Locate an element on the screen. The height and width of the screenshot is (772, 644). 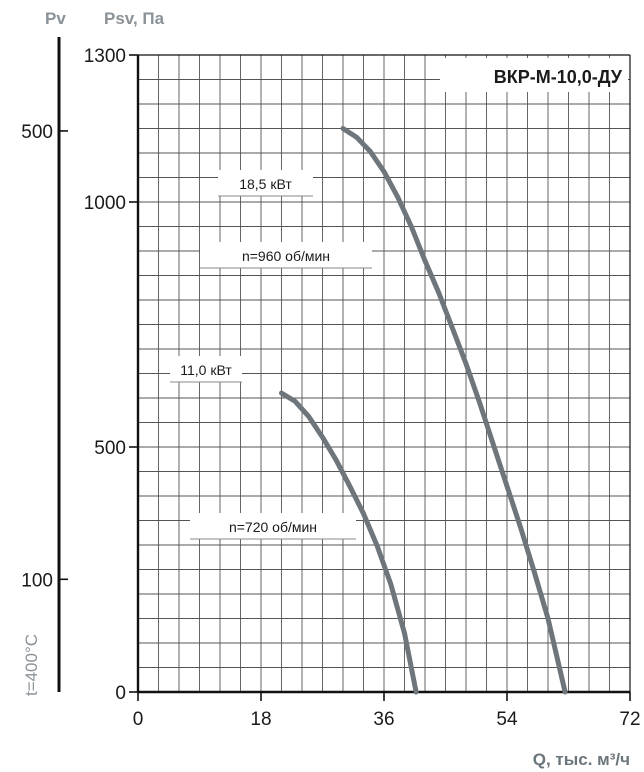
side-label: t=400°C is located at coordinates (31, 665).